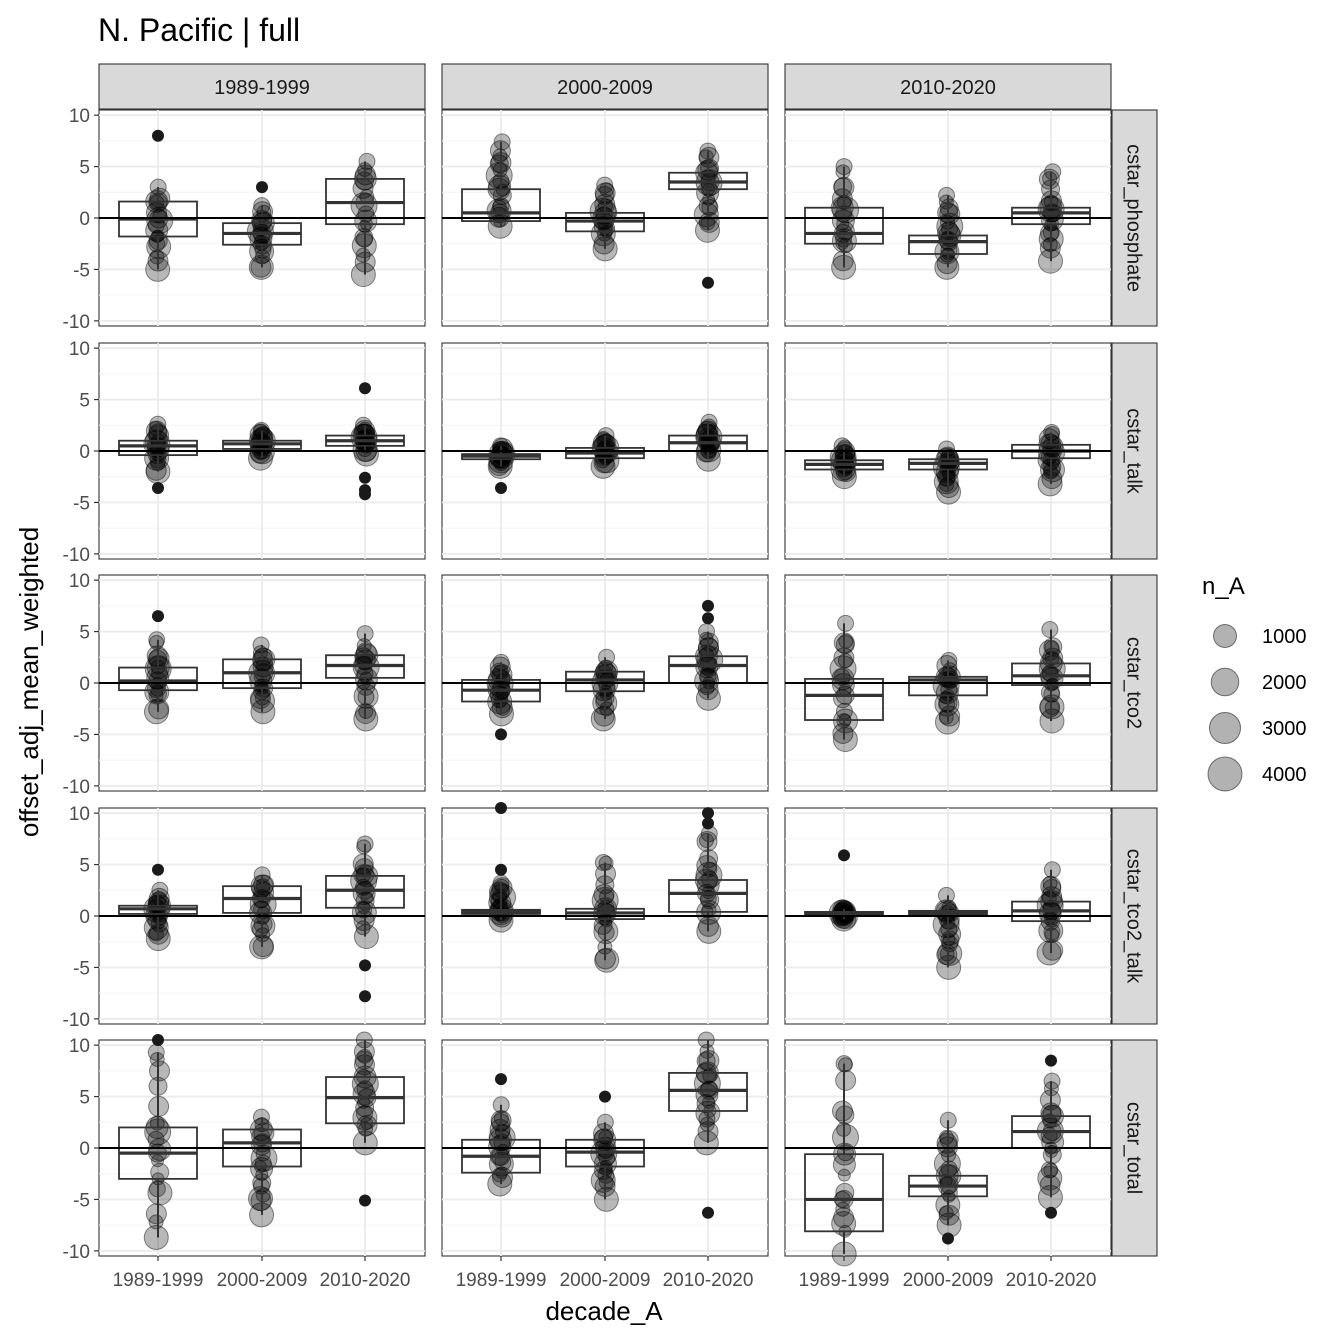 This screenshot has width=1344, height=1344. I want to click on y-tick-label: -5, so click(81, 1200).